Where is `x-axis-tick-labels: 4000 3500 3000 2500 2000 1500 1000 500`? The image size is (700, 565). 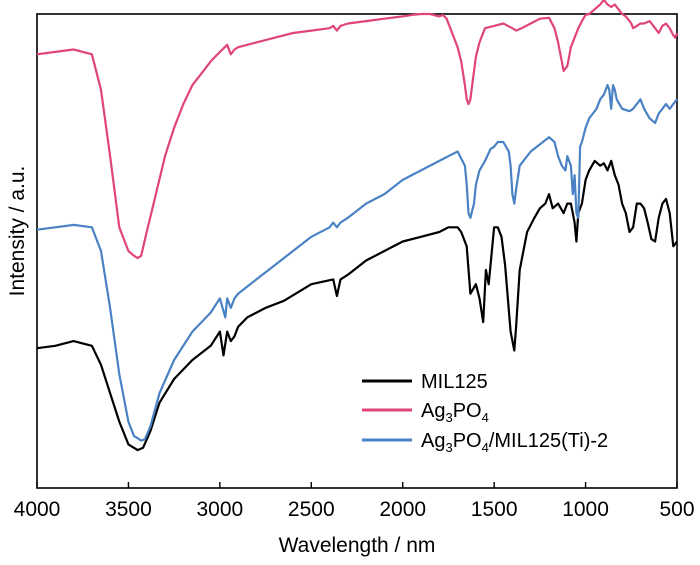
x-axis-tick-labels: 4000 3500 3000 2500 2000 1500 1000 500 is located at coordinates (354, 509).